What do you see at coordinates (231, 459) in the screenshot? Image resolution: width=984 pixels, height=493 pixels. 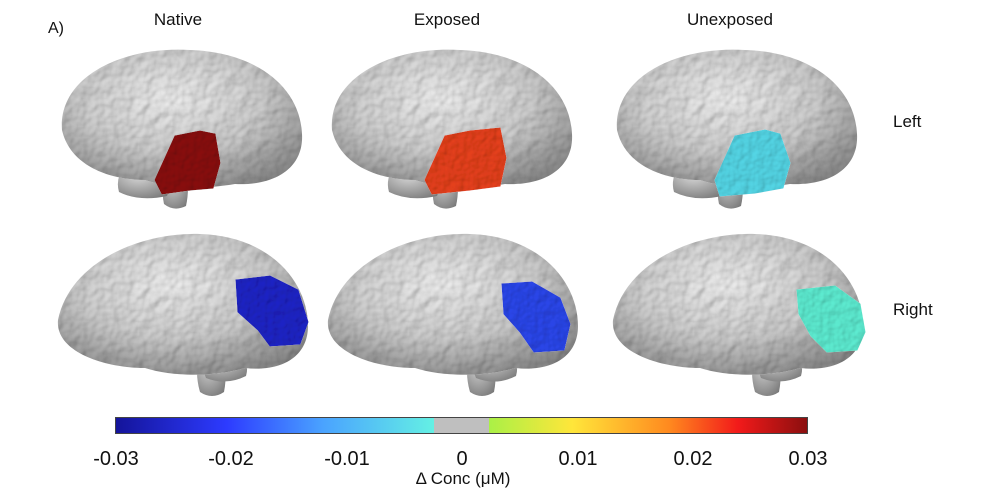 I see `colorbar-tick: -0.02` at bounding box center [231, 459].